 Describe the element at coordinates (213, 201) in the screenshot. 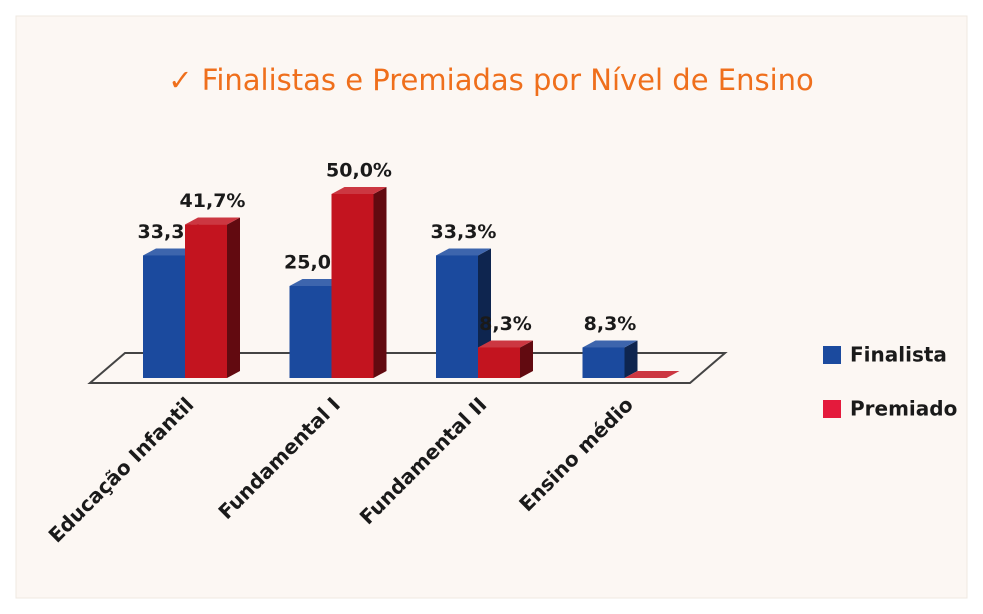

I see `data-label: 41,7%` at that location.